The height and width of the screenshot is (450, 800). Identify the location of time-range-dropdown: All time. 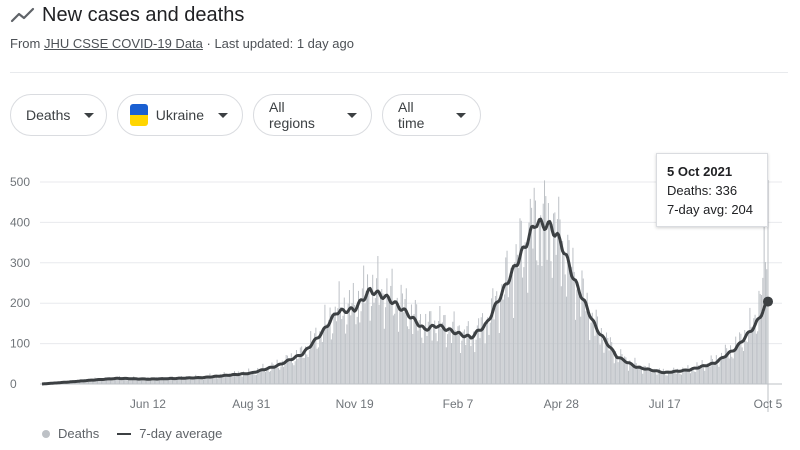
(431, 115).